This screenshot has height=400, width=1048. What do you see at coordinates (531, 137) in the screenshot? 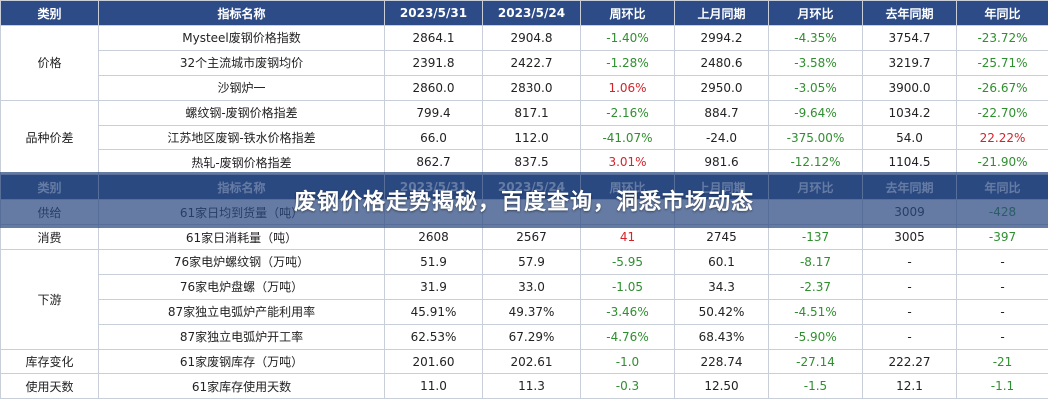
I see `value-prev-week-cell: 112.0` at bounding box center [531, 137].